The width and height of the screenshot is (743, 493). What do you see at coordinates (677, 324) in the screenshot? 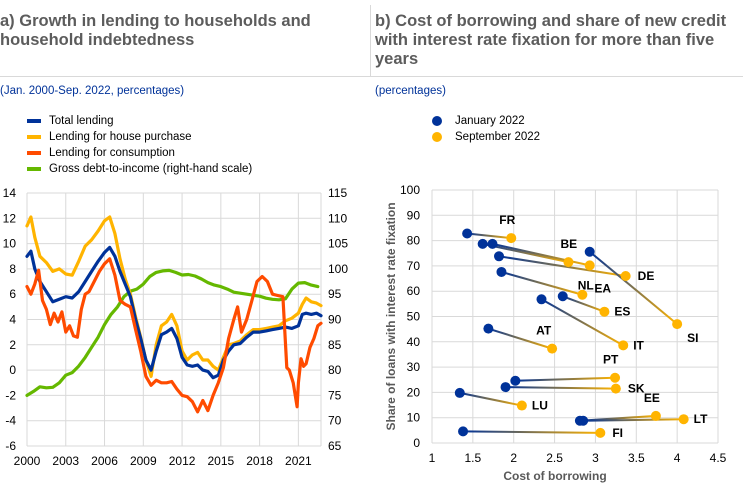
I see `point-sep-si` at bounding box center [677, 324].